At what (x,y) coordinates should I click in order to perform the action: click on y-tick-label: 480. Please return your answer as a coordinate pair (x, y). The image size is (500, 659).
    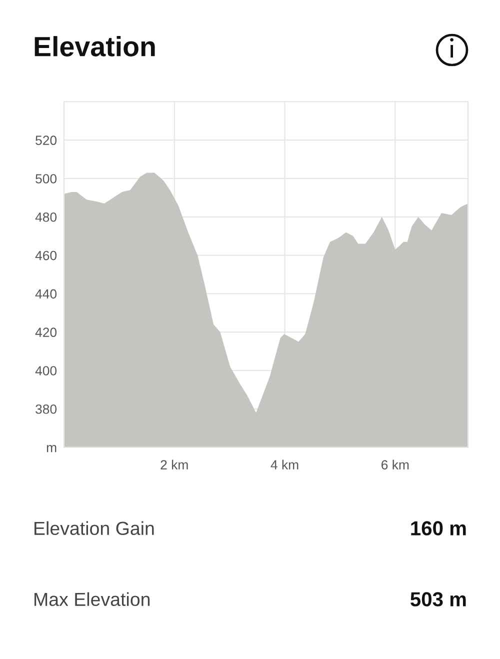
    Looking at the image, I should click on (46, 217).